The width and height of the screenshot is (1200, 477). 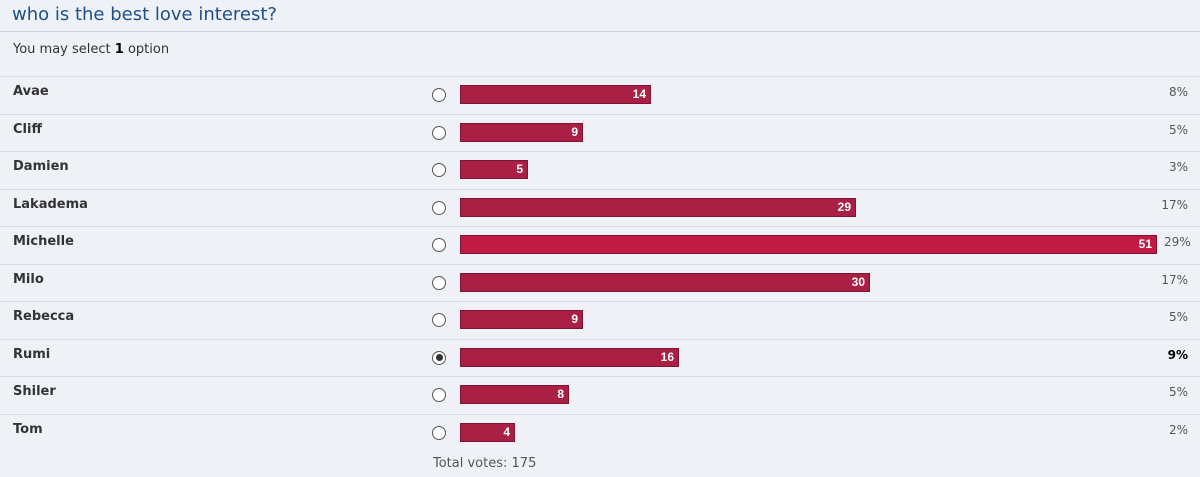 I want to click on vote-bar: 5, so click(x=494, y=169).